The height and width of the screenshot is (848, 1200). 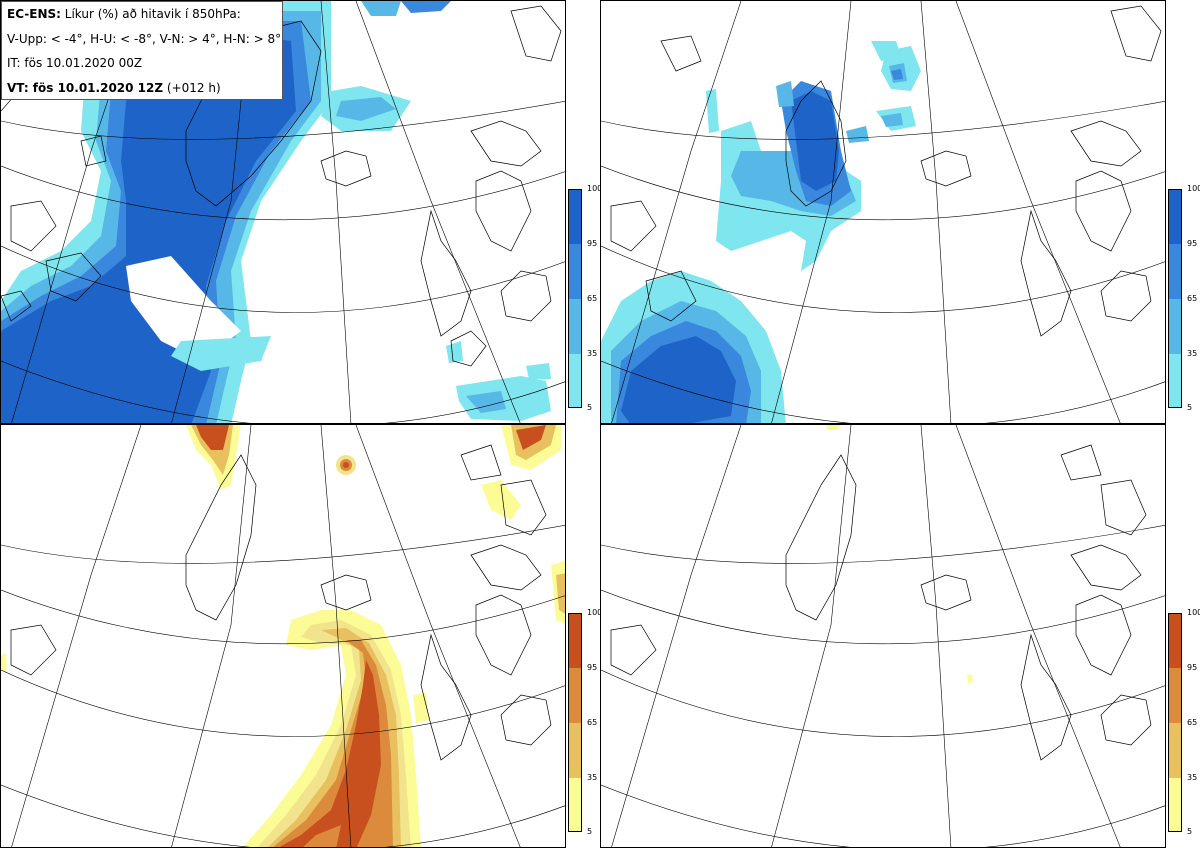 What do you see at coordinates (585, 298) in the screenshot?
I see `colorbar-blue-left: 100 95 65 35 5` at bounding box center [585, 298].